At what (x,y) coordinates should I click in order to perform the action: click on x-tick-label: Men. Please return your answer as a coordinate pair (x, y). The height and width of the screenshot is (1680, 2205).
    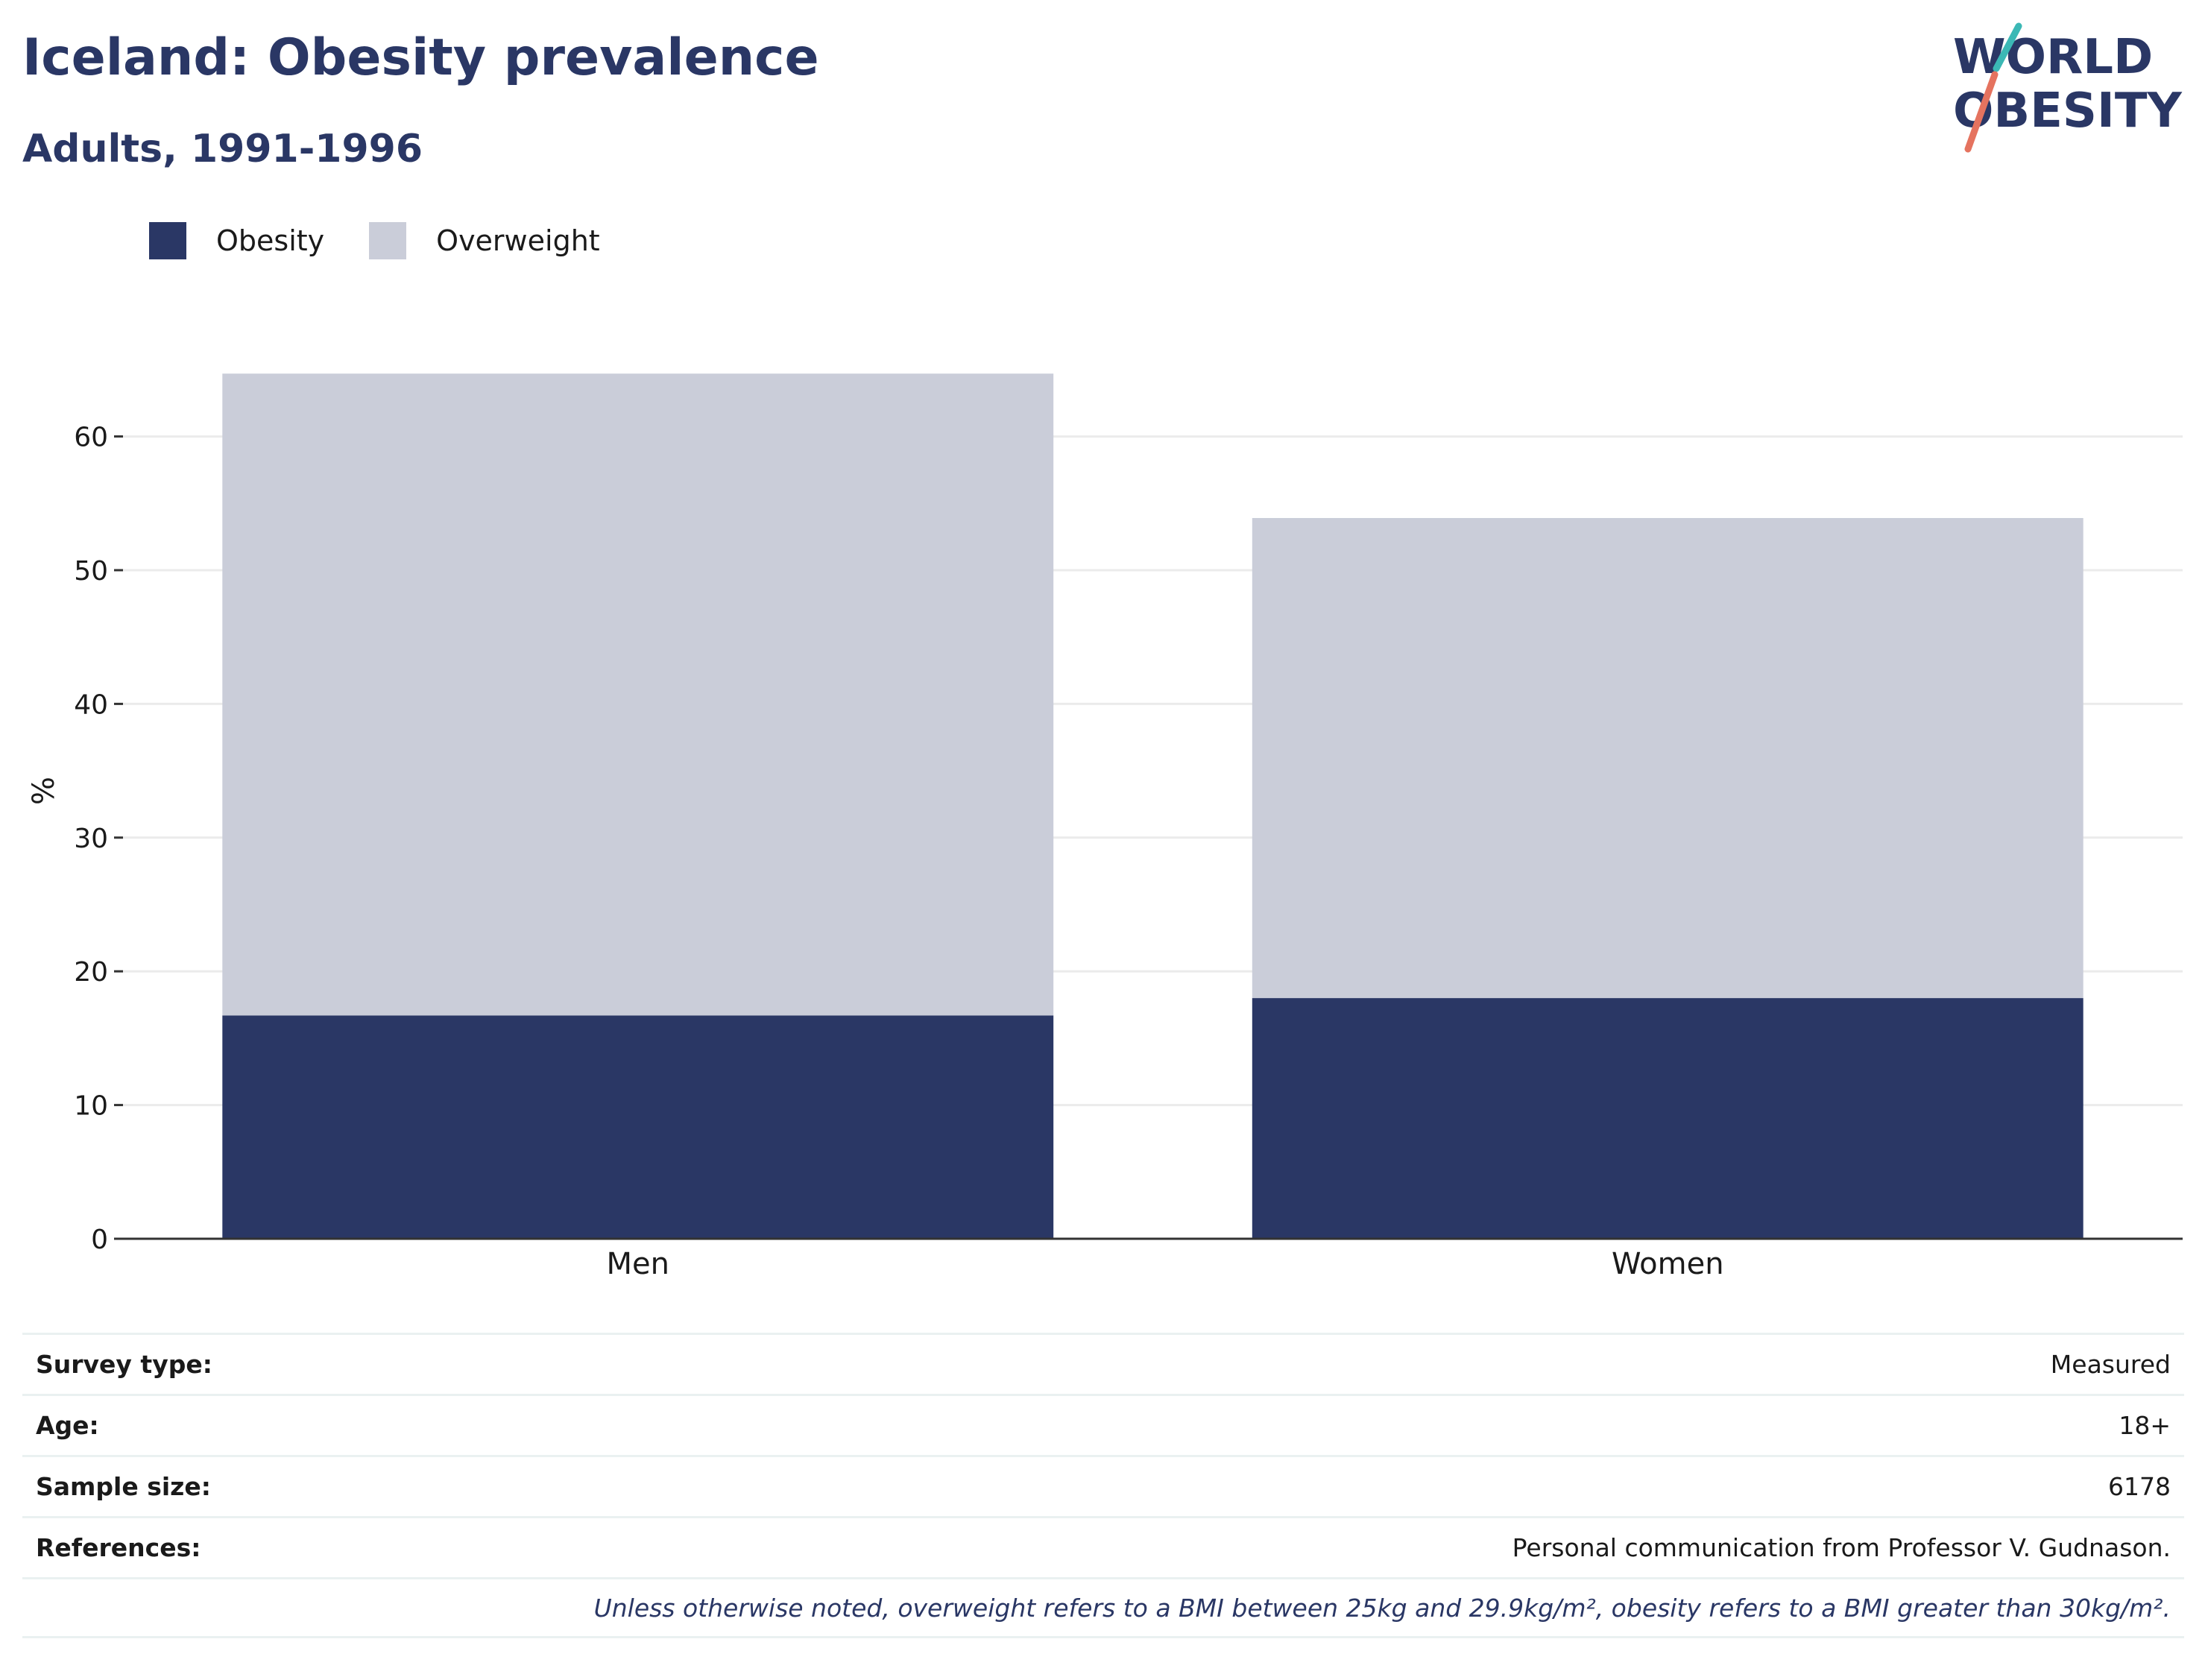
    Looking at the image, I should click on (638, 1264).